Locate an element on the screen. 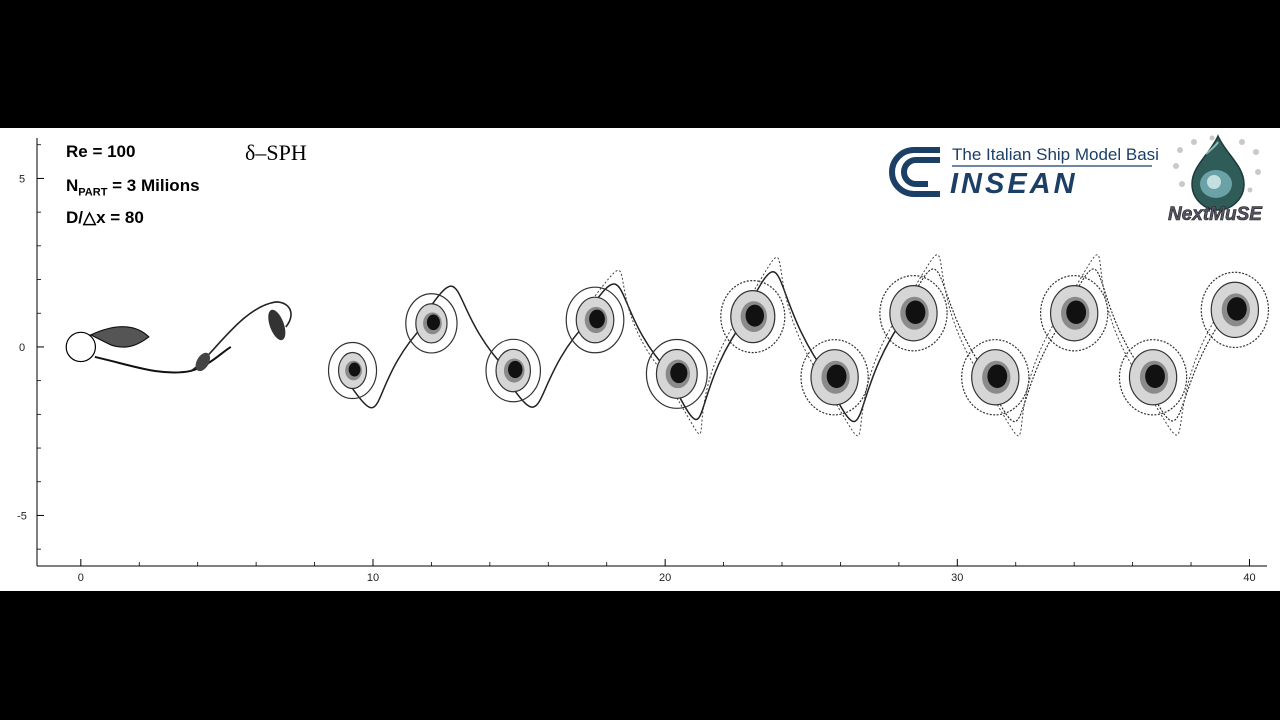  x-tick-label: 20 is located at coordinates (665, 578).